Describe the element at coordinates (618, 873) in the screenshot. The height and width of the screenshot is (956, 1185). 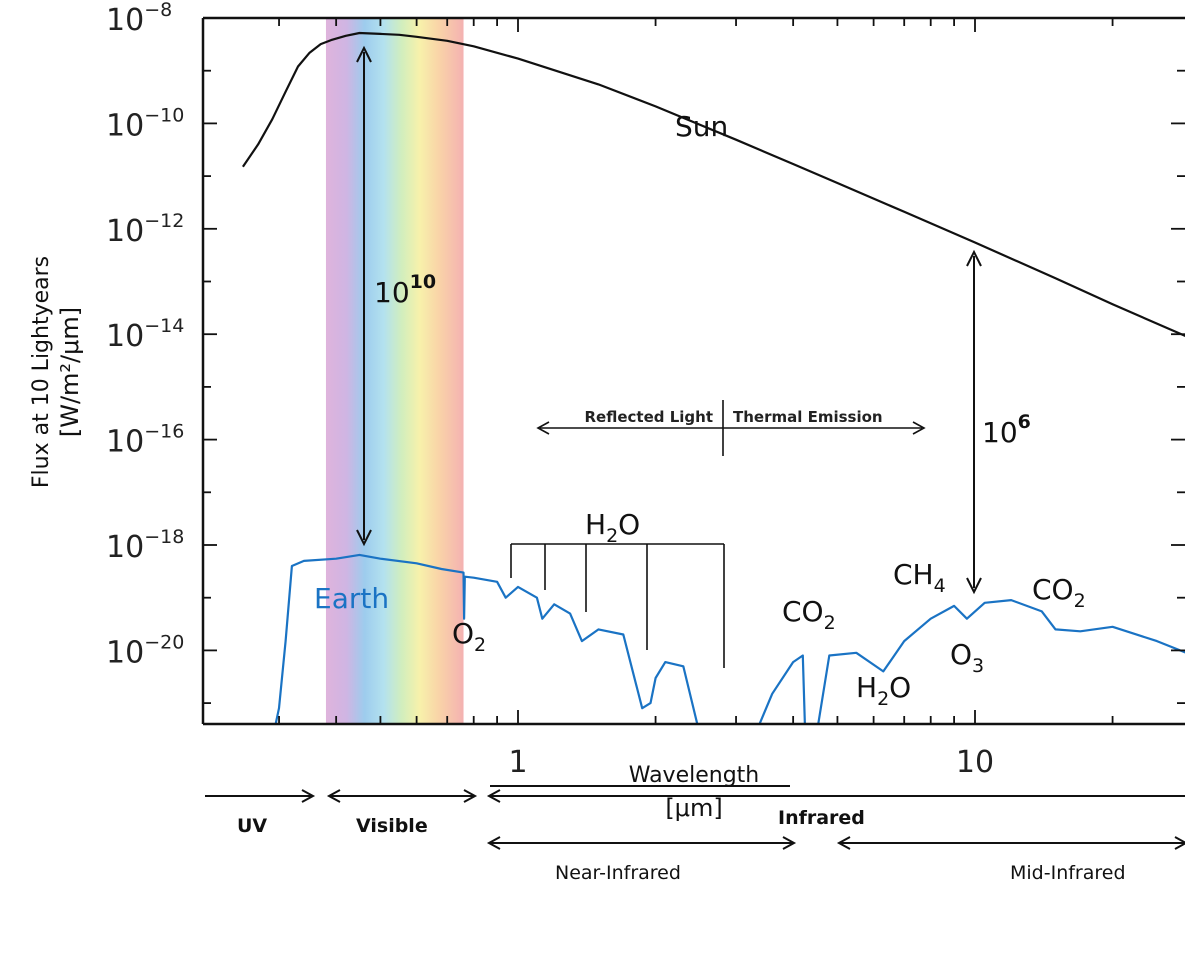
I see `near-infrared-band-label: Near-Infrared` at that location.